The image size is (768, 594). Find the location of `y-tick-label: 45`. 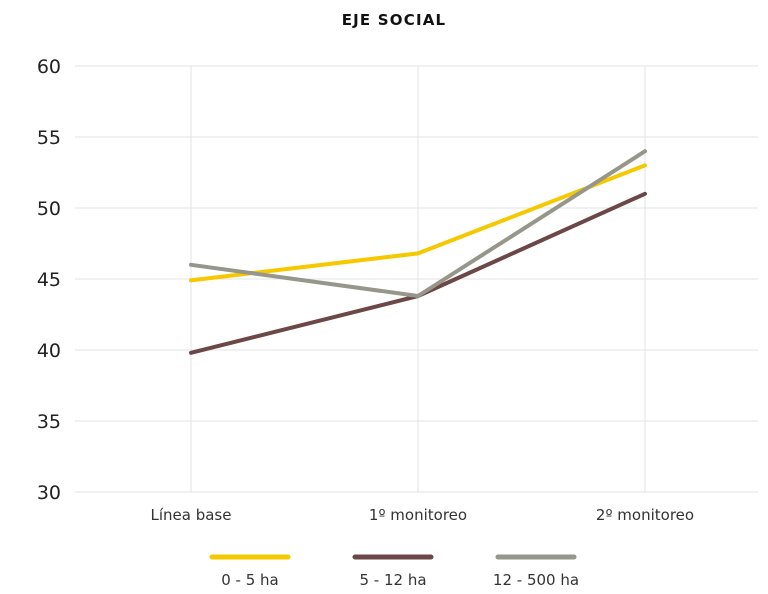

y-tick-label: 45 is located at coordinates (49, 280).